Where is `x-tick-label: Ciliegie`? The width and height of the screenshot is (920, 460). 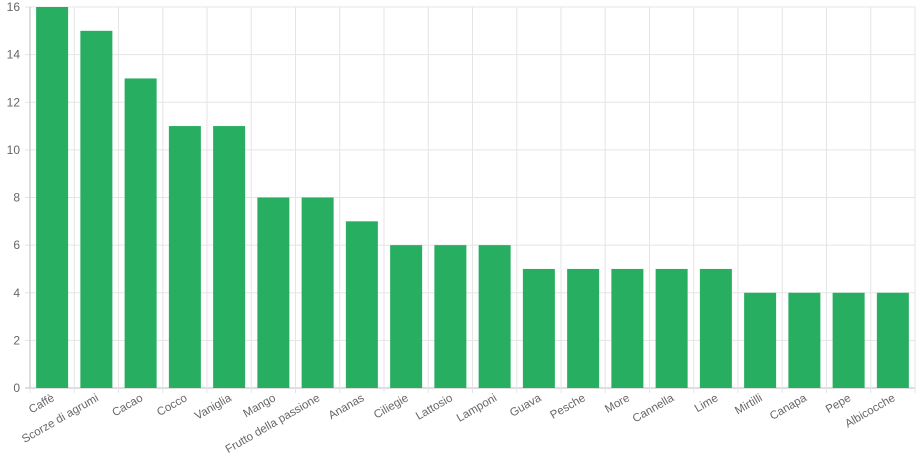
x-tick-label: Ciliegie is located at coordinates (391, 406).